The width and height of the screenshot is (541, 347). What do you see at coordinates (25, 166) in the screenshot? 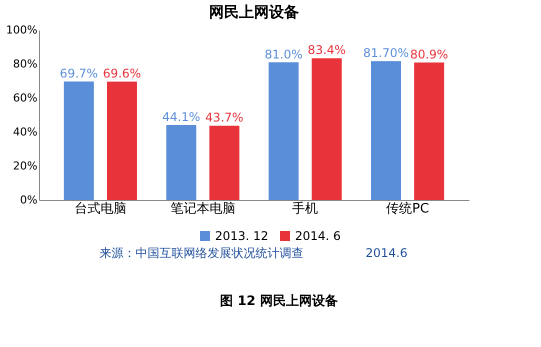
I see `y-tick-label: 20%` at bounding box center [25, 166].